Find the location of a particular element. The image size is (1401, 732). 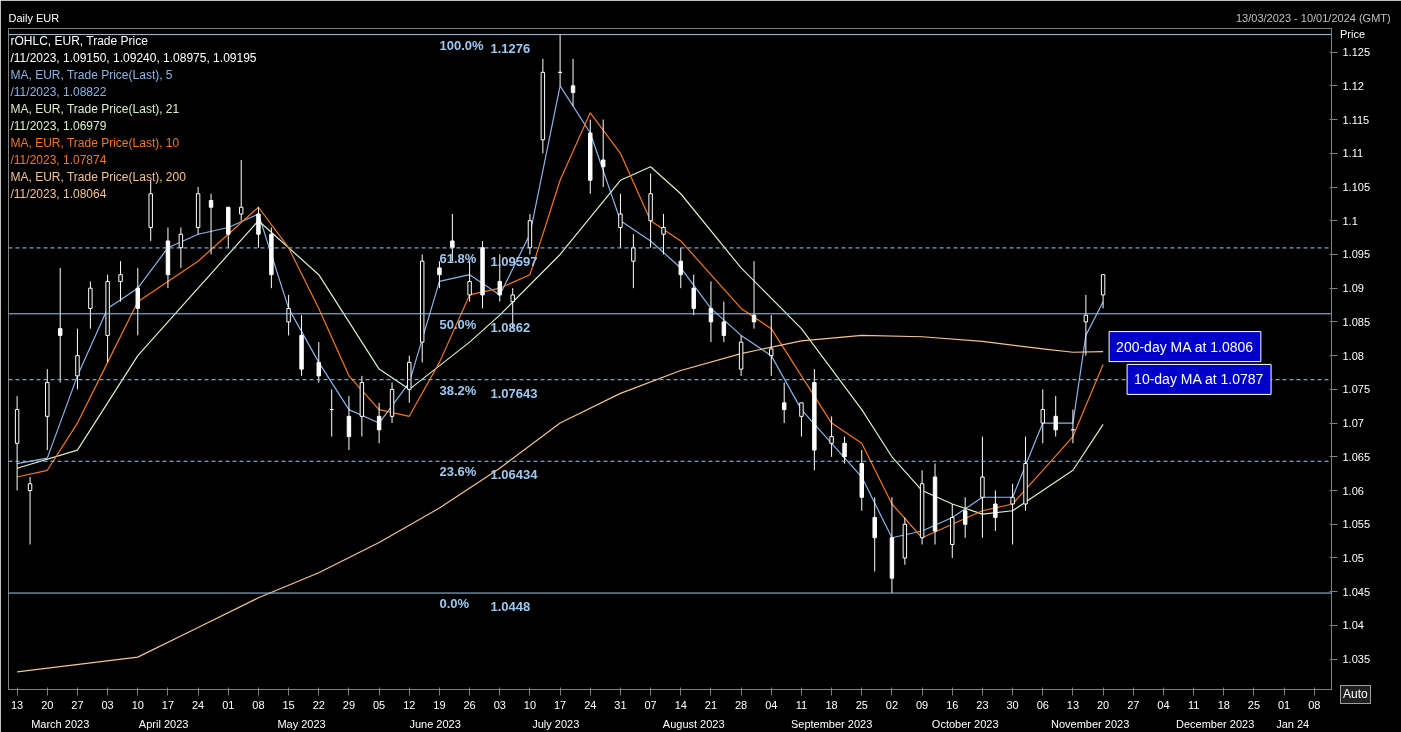

y-tick-label: 1.125 is located at coordinates (1356, 52).